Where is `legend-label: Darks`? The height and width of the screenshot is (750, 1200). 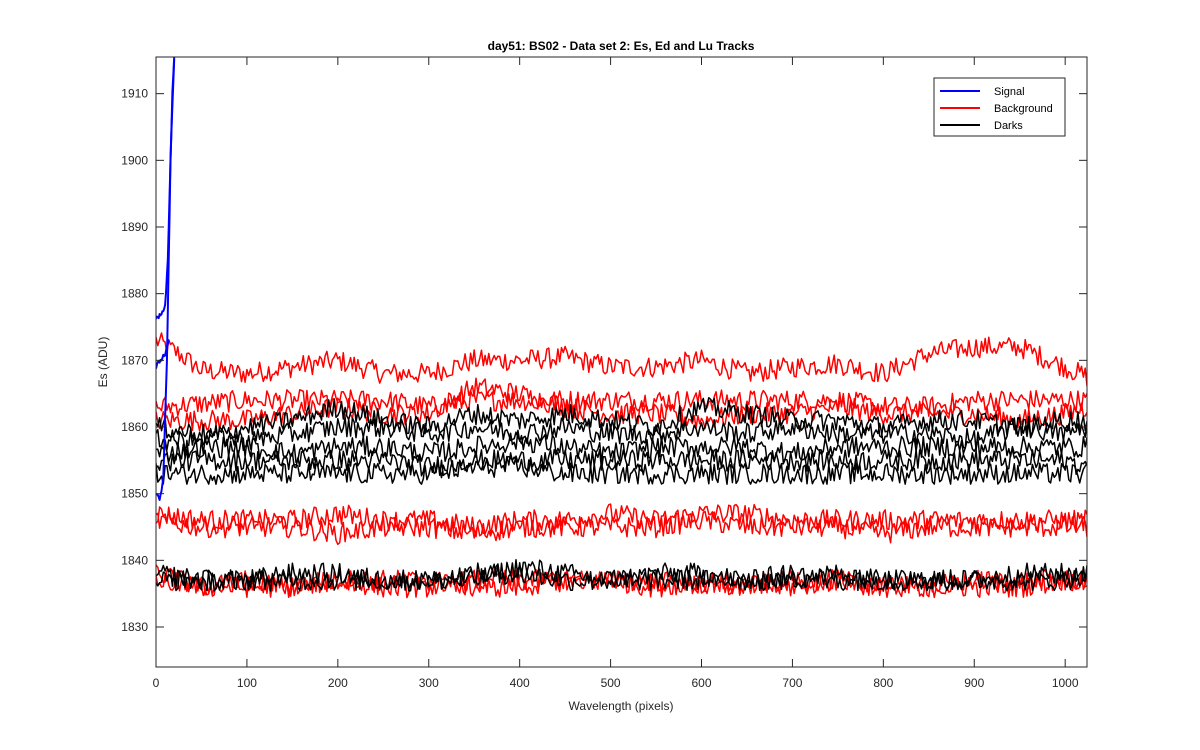
legend-label: Darks is located at coordinates (1008, 126).